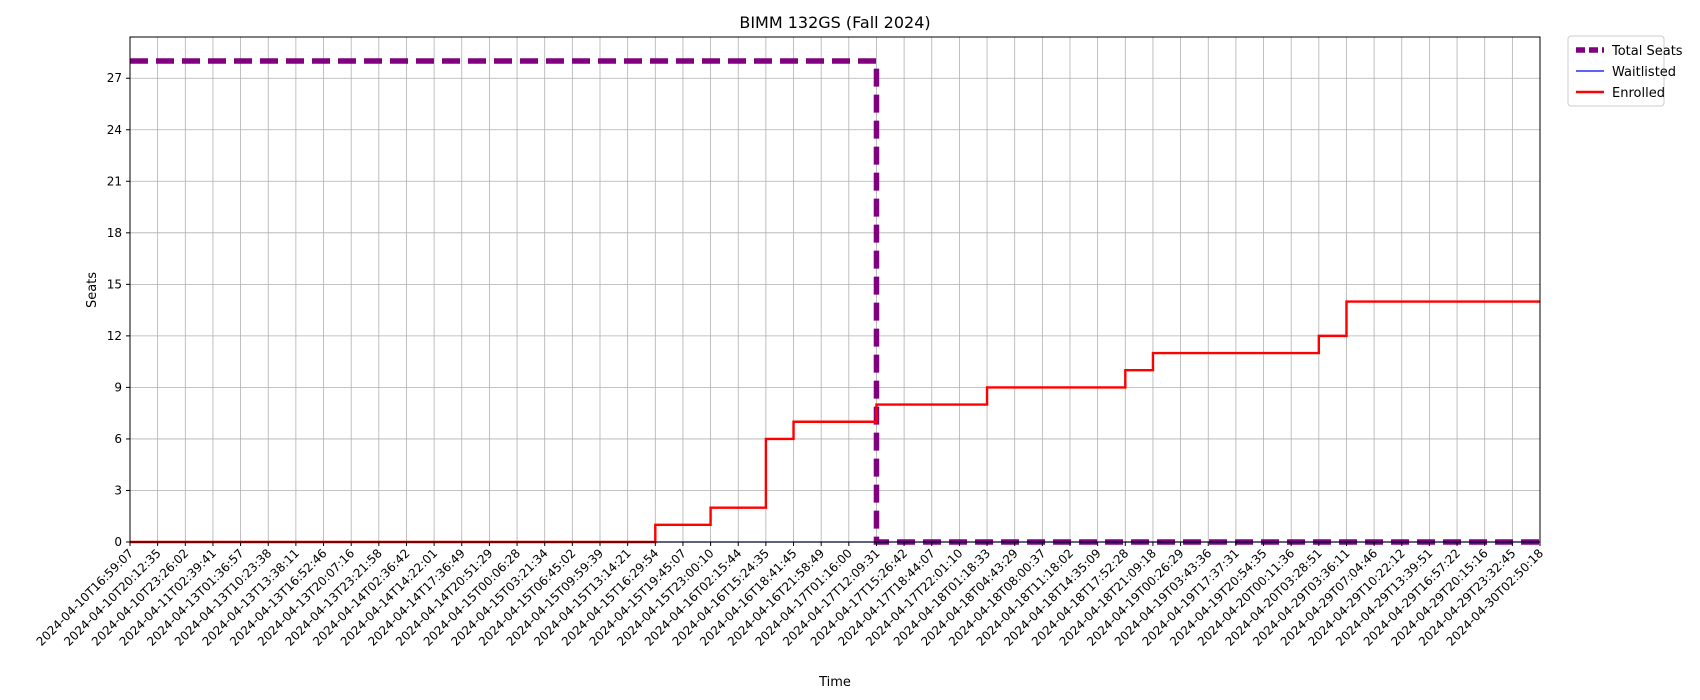 The width and height of the screenshot is (1700, 700). Describe the element at coordinates (114, 233) in the screenshot. I see `y-tick-label: 18` at that location.